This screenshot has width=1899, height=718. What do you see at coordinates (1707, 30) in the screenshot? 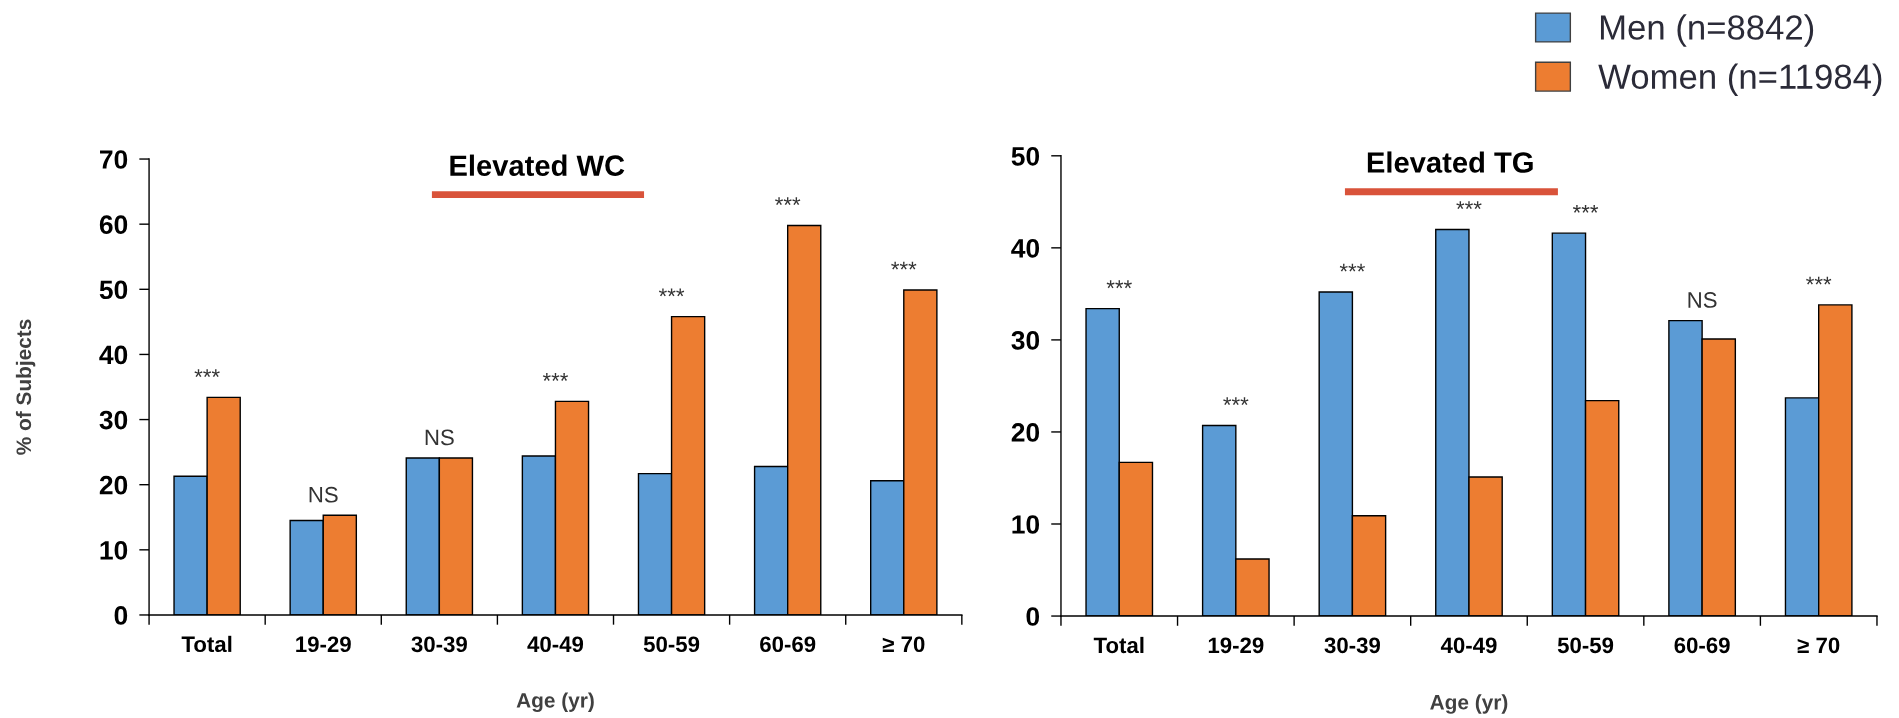
I see `legend-label: Men (n=8842)` at bounding box center [1707, 30].